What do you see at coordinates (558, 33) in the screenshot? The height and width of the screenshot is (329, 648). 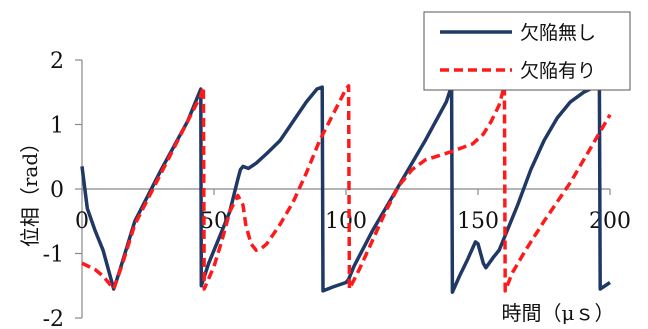 I see `legend-label-series-0: 欠陥無し` at bounding box center [558, 33].